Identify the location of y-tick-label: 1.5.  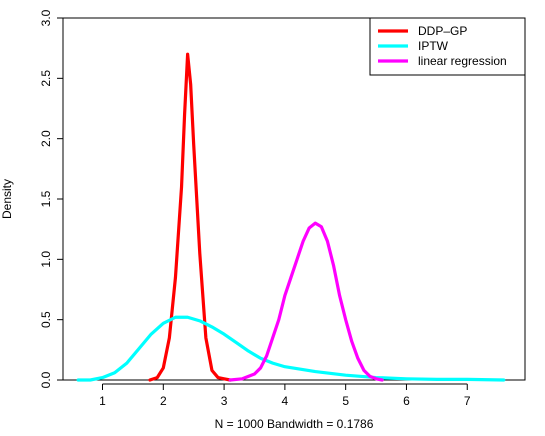
(46, 198).